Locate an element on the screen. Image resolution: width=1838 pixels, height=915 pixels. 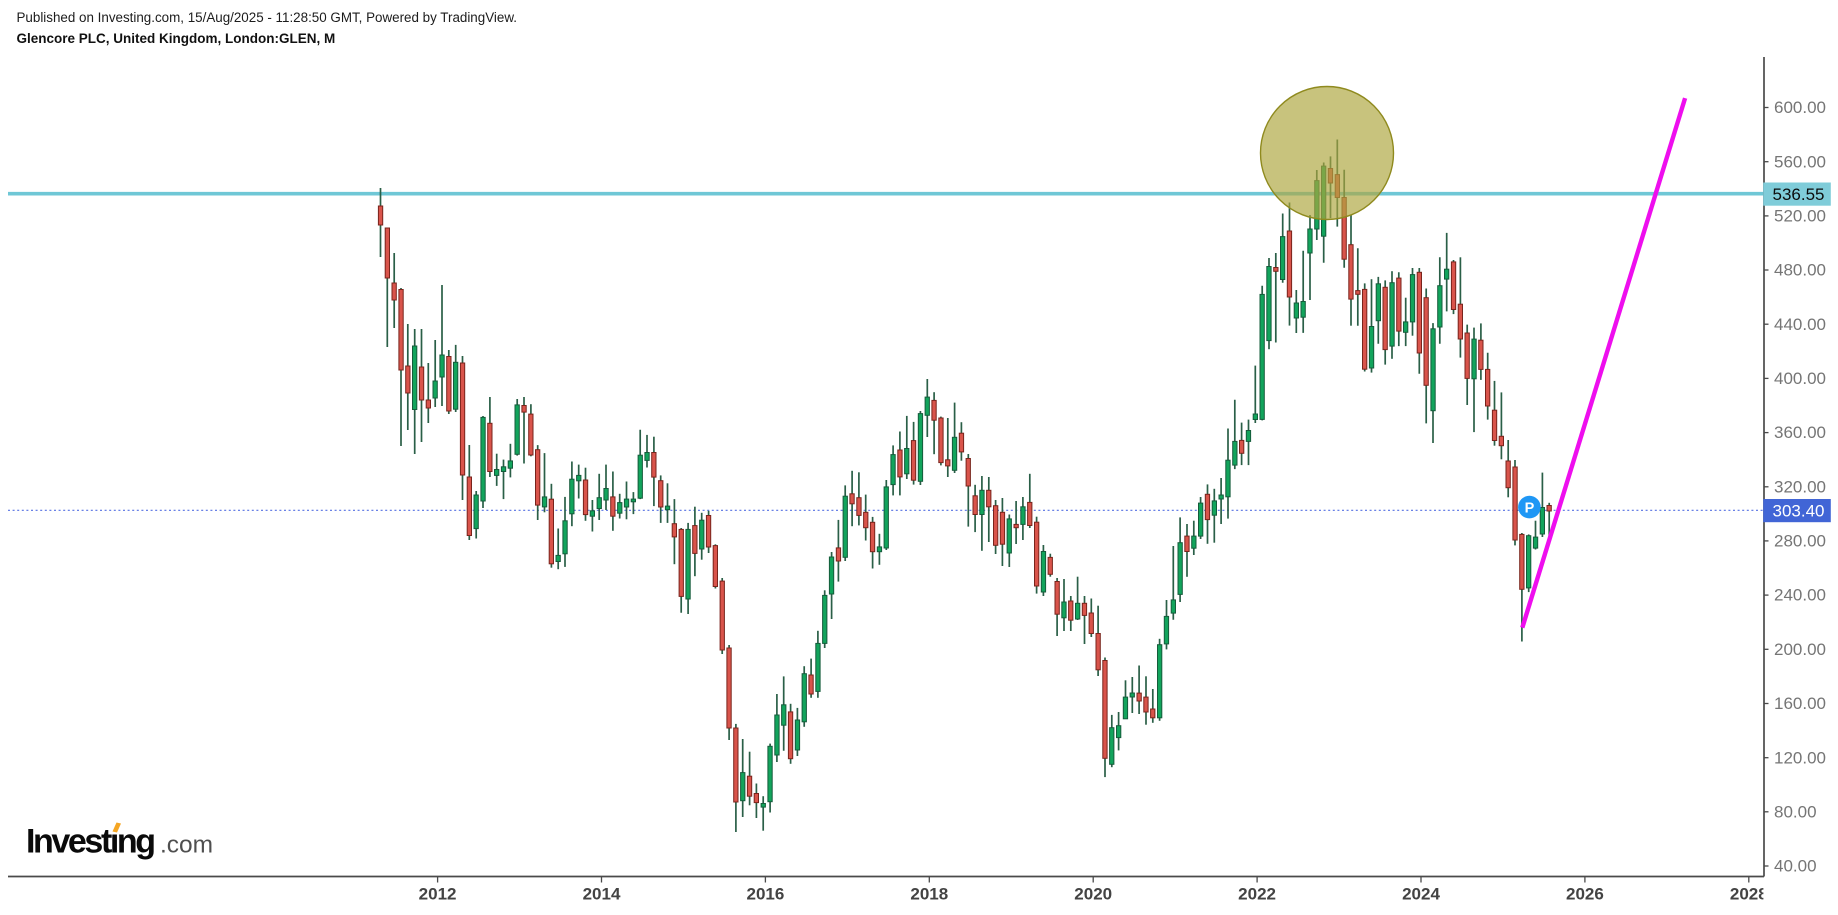
svg-text: 2022 is located at coordinates (1257, 893).